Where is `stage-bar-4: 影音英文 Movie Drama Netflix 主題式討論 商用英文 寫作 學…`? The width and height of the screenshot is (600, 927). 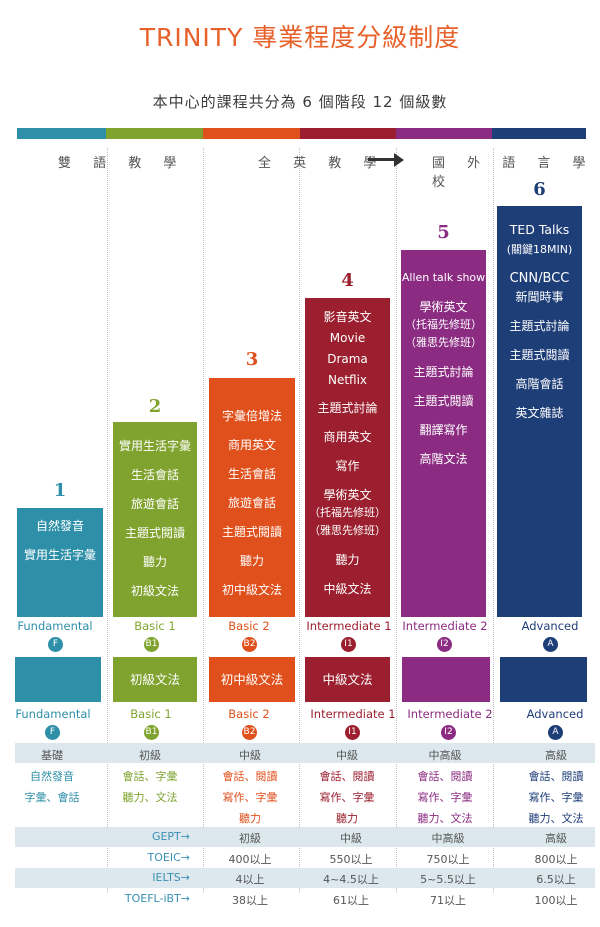 stage-bar-4: 影音英文 Movie Drama Netflix 主題式討論 商用英文 寫作 學… is located at coordinates (347, 457).